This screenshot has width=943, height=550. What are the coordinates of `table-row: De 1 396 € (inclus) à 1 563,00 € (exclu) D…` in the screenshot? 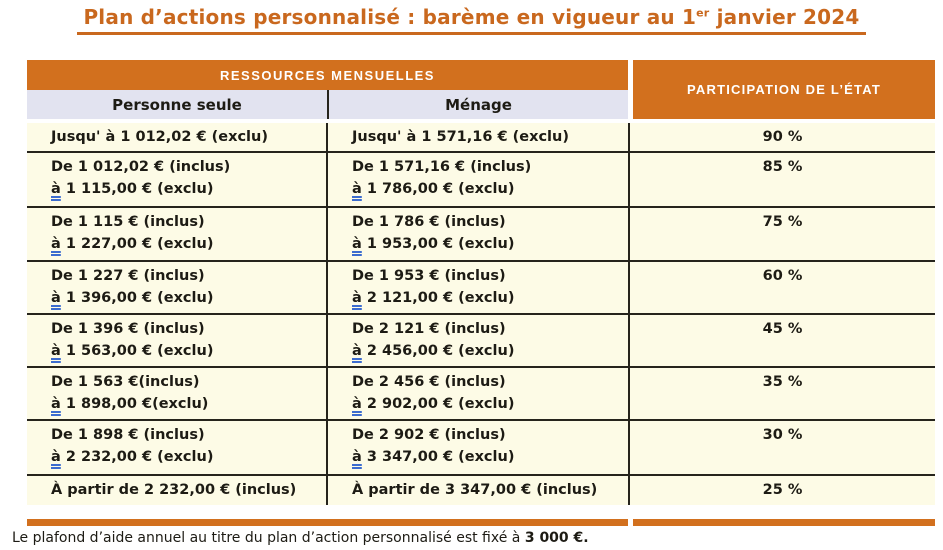 It's located at (481, 340).